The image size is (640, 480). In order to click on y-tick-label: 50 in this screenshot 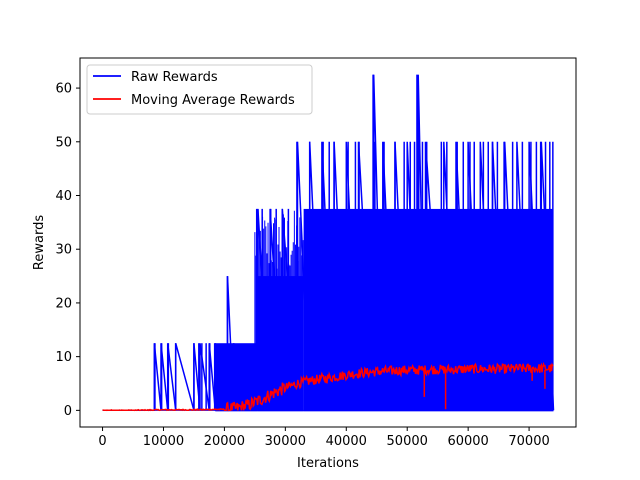, I will do `click(63, 142)`.